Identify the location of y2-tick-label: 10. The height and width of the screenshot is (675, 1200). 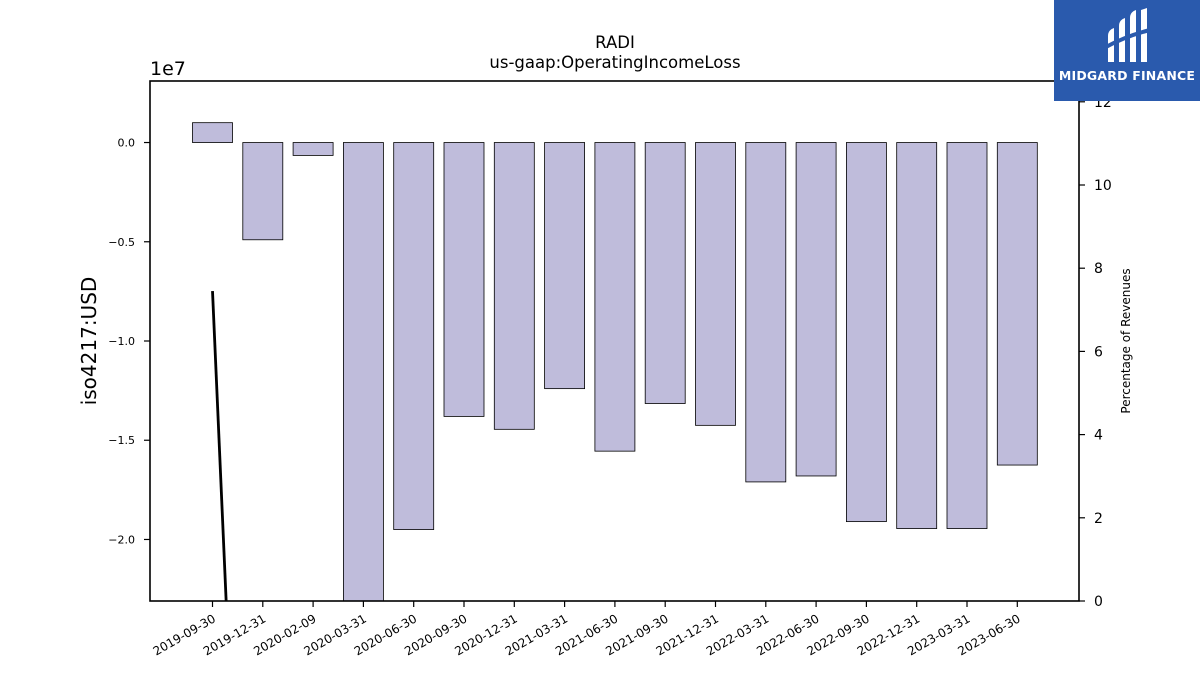
(1103, 186).